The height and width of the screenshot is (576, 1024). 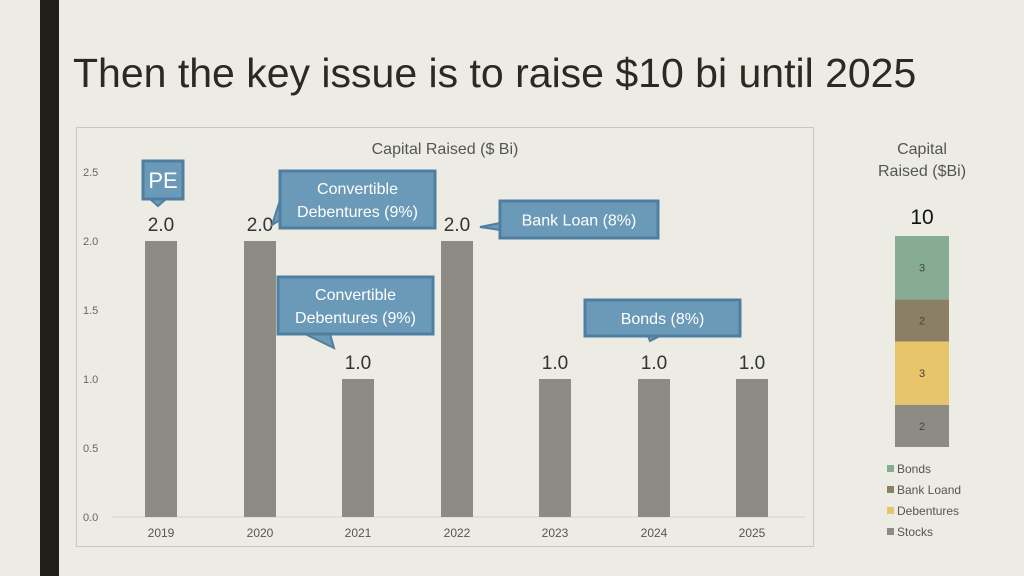 I want to click on bar-2022, so click(x=457, y=379).